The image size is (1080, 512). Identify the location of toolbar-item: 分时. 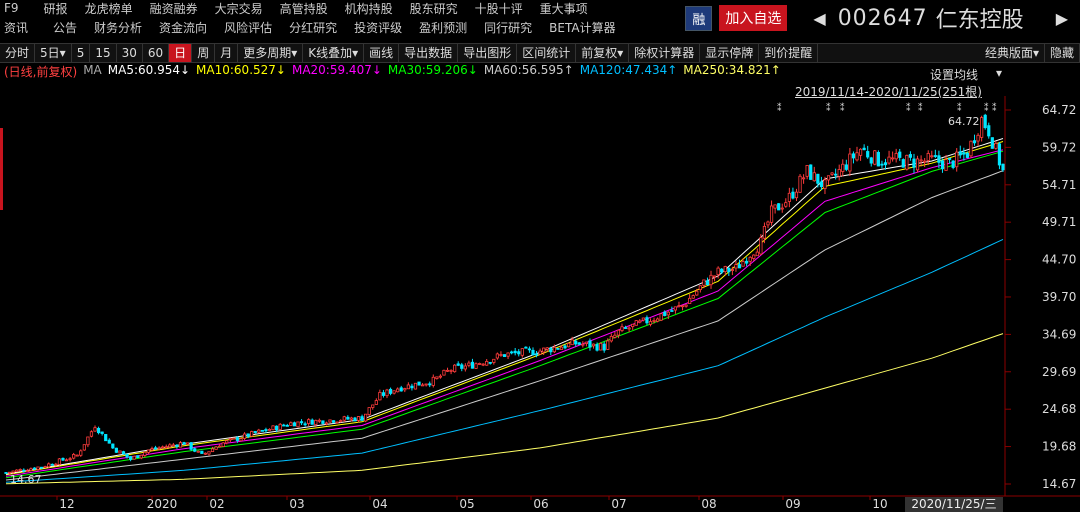
(18, 53).